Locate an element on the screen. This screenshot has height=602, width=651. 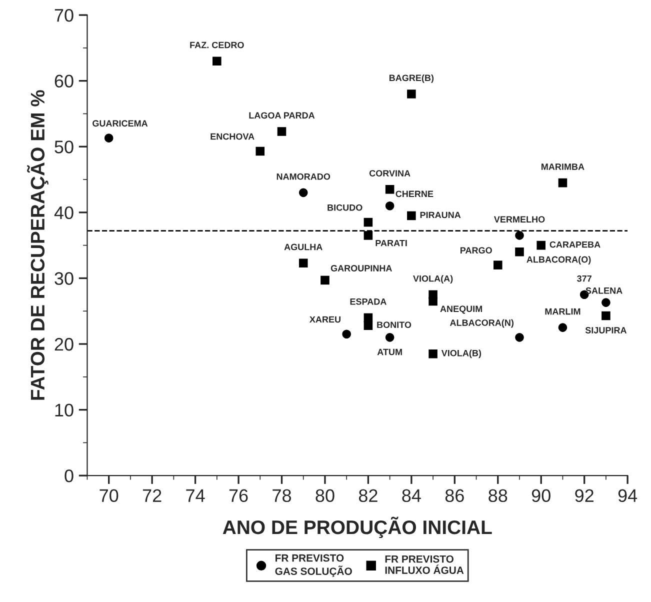
x-tick-label: 82 is located at coordinates (368, 495).